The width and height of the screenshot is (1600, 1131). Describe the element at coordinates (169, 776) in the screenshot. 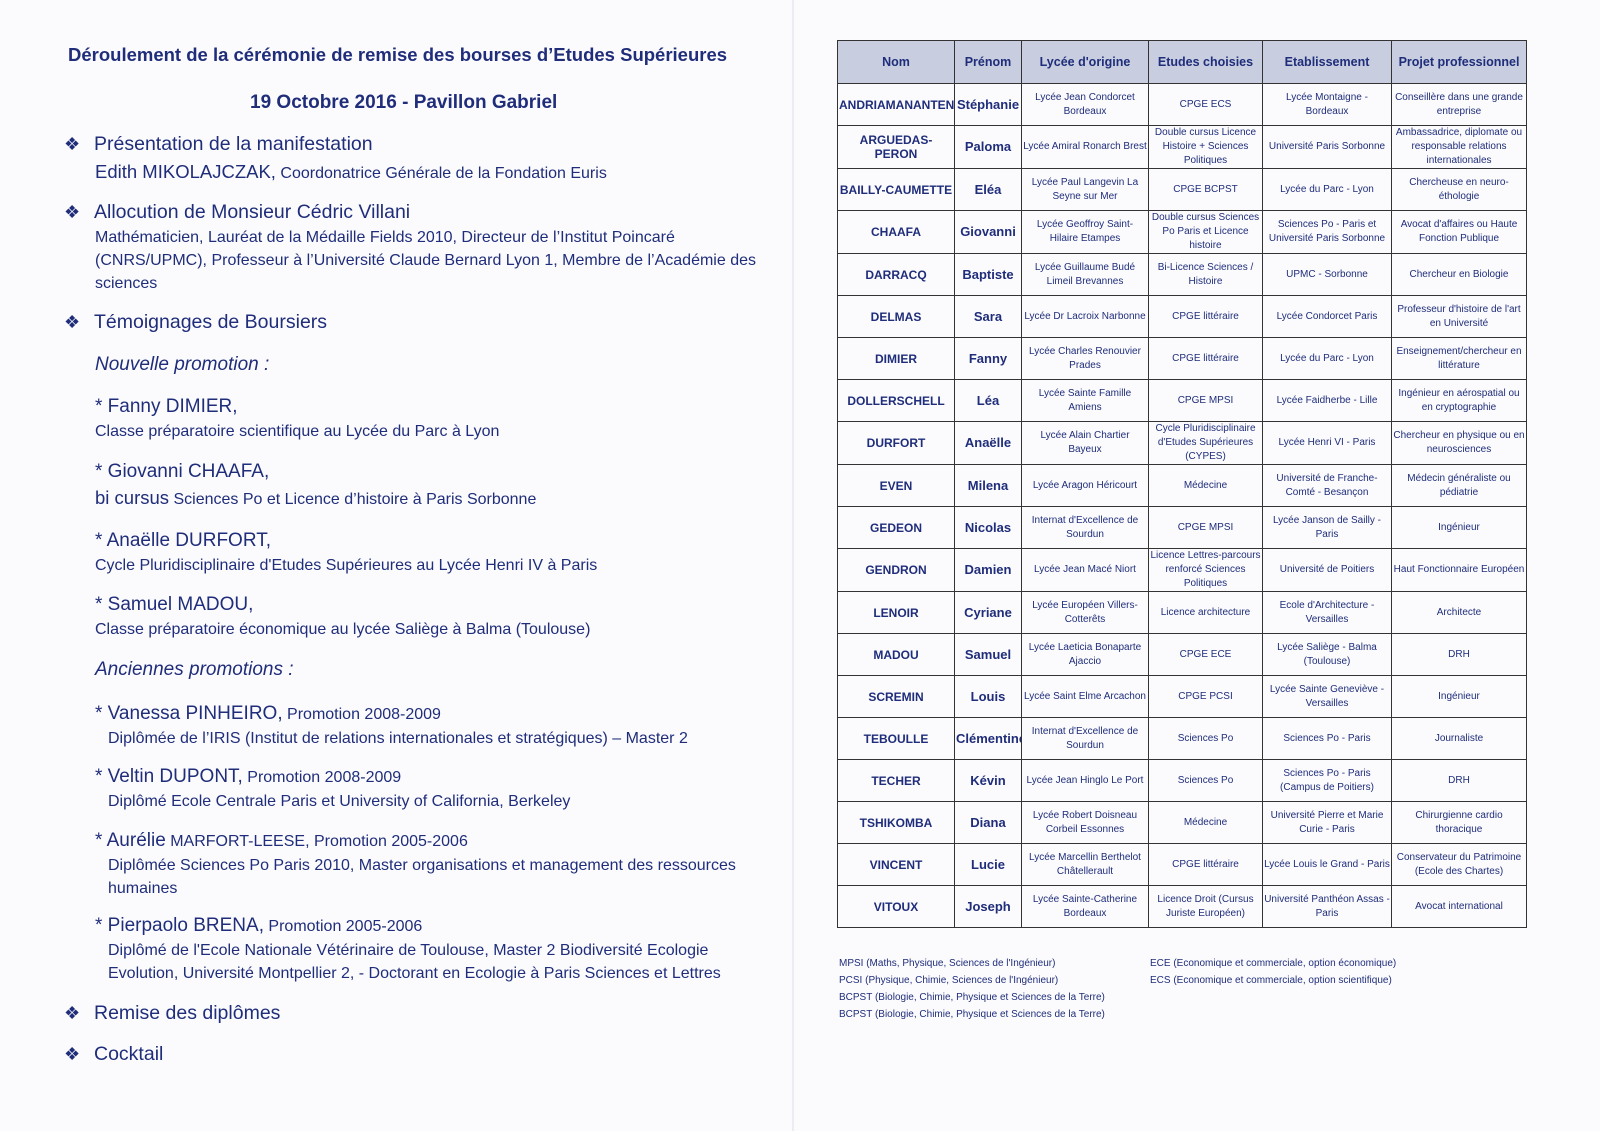

I see `alumni-name: * Veltin DUPONT,` at that location.